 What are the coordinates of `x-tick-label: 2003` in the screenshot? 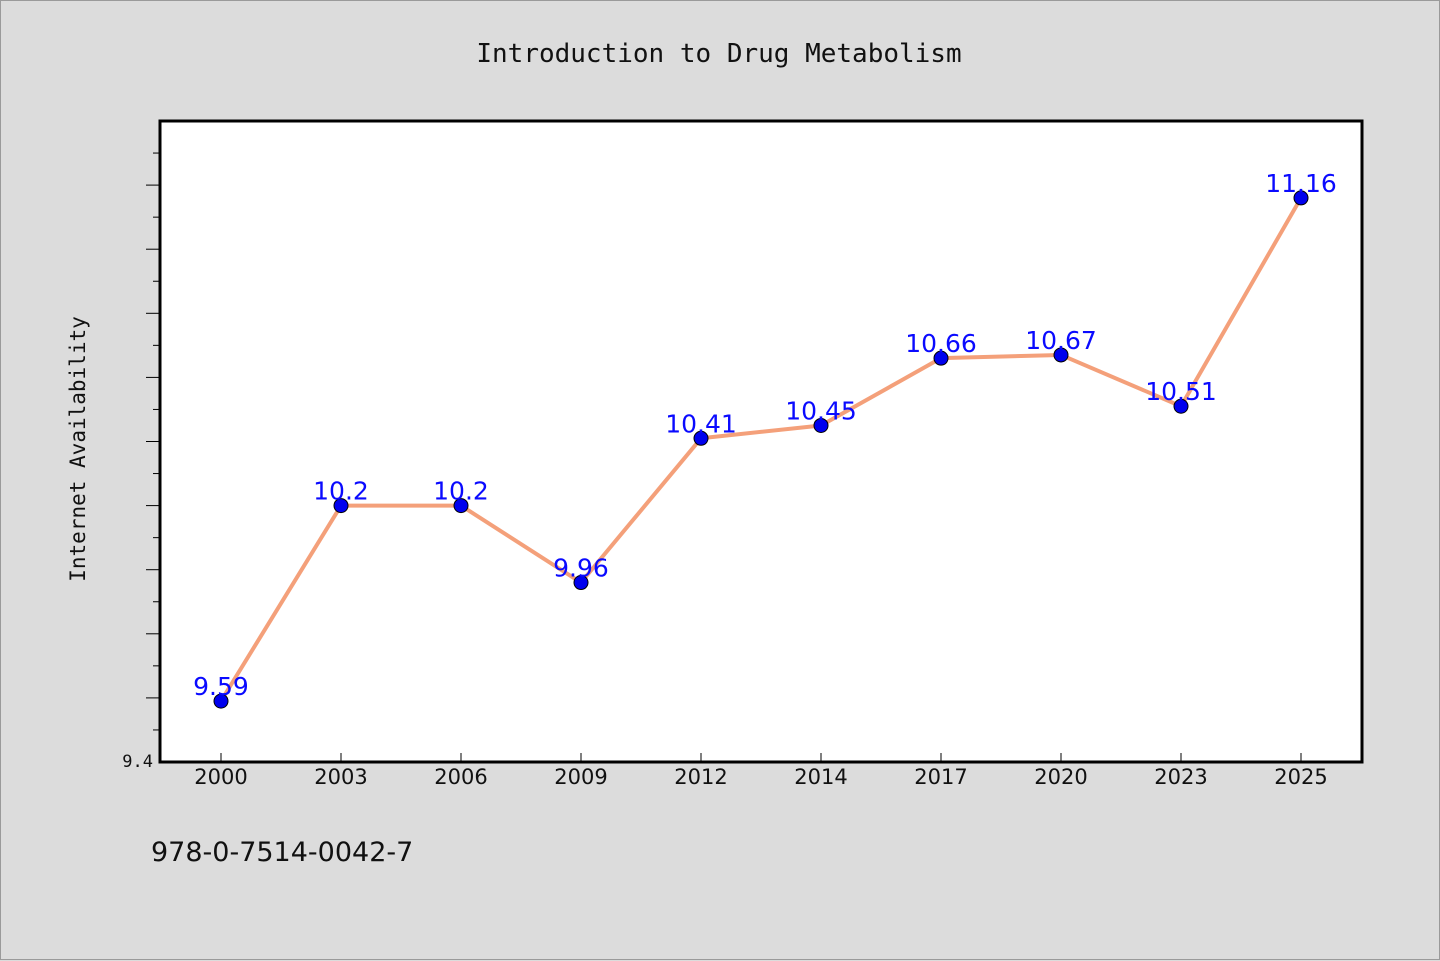 It's located at (340, 777).